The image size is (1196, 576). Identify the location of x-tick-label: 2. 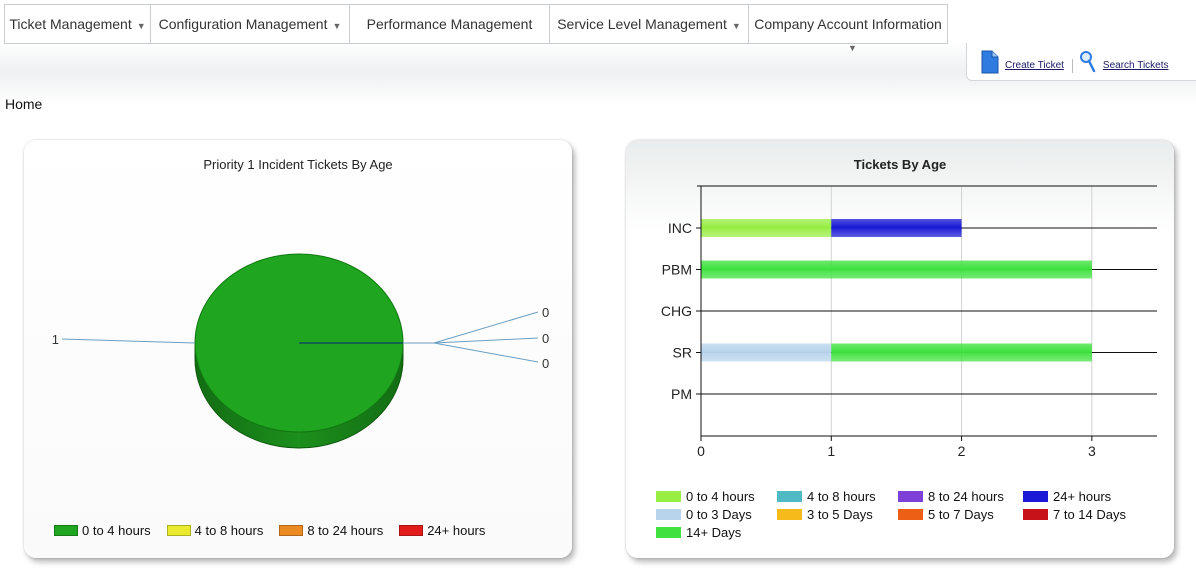
(962, 451).